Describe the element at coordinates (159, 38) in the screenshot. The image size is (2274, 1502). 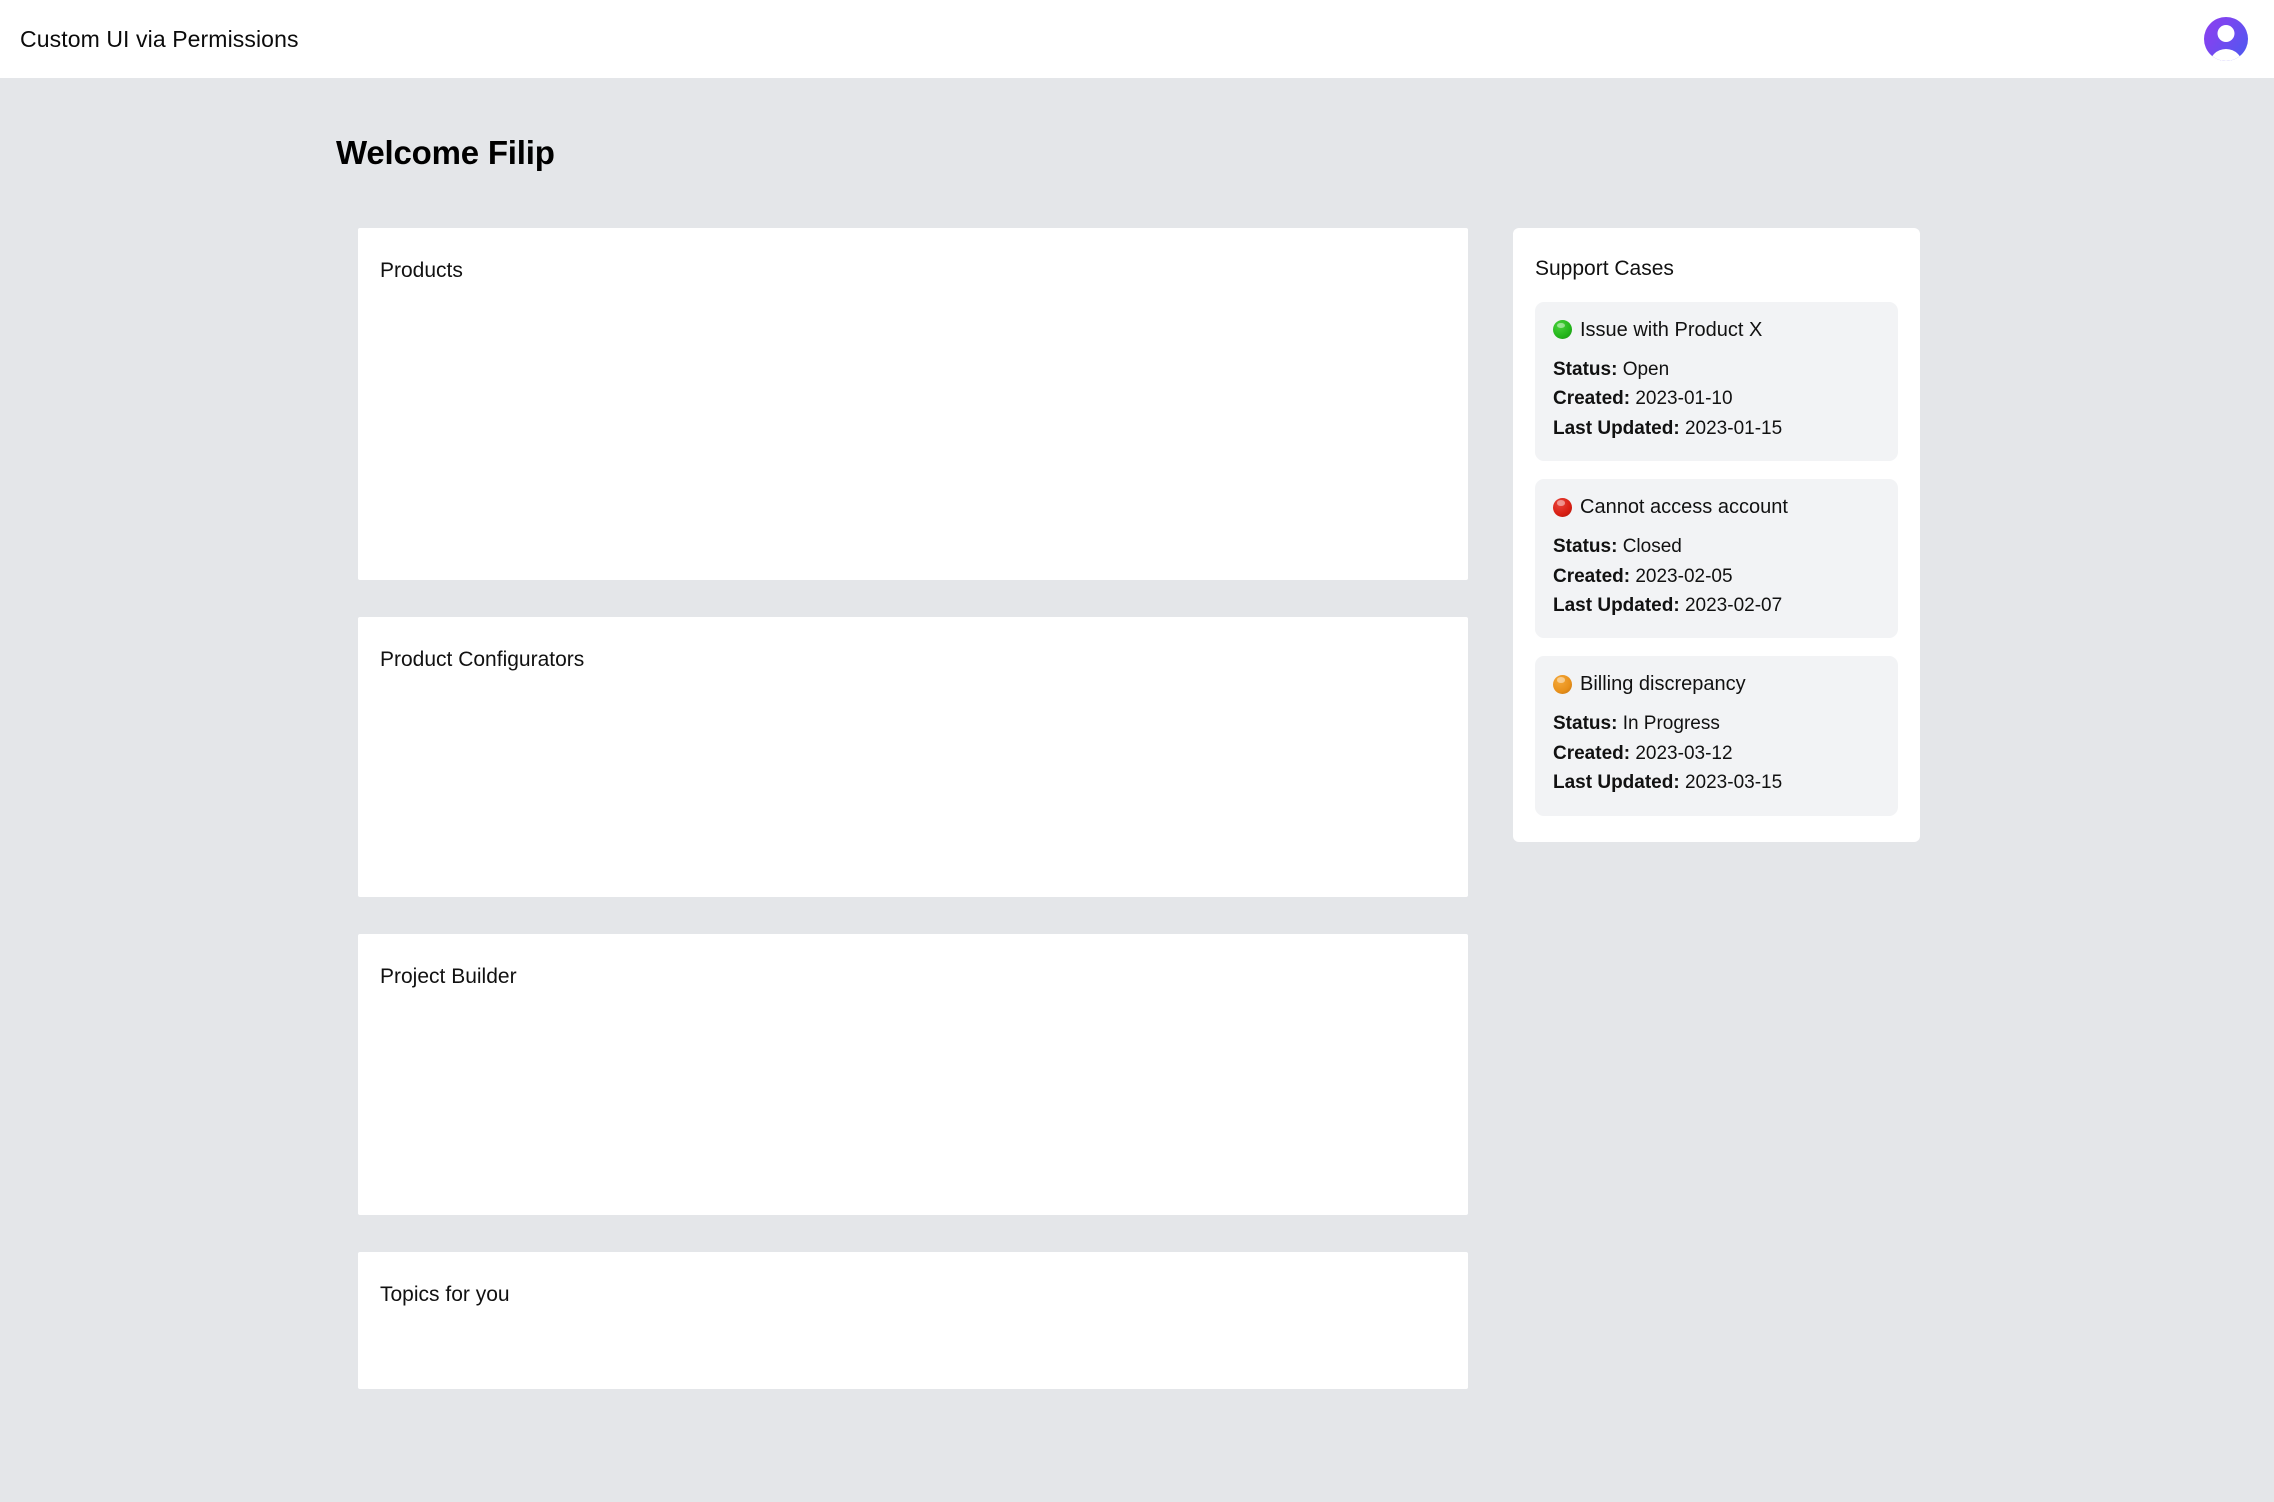
I see `app-title: Custom UI via Permissions` at that location.